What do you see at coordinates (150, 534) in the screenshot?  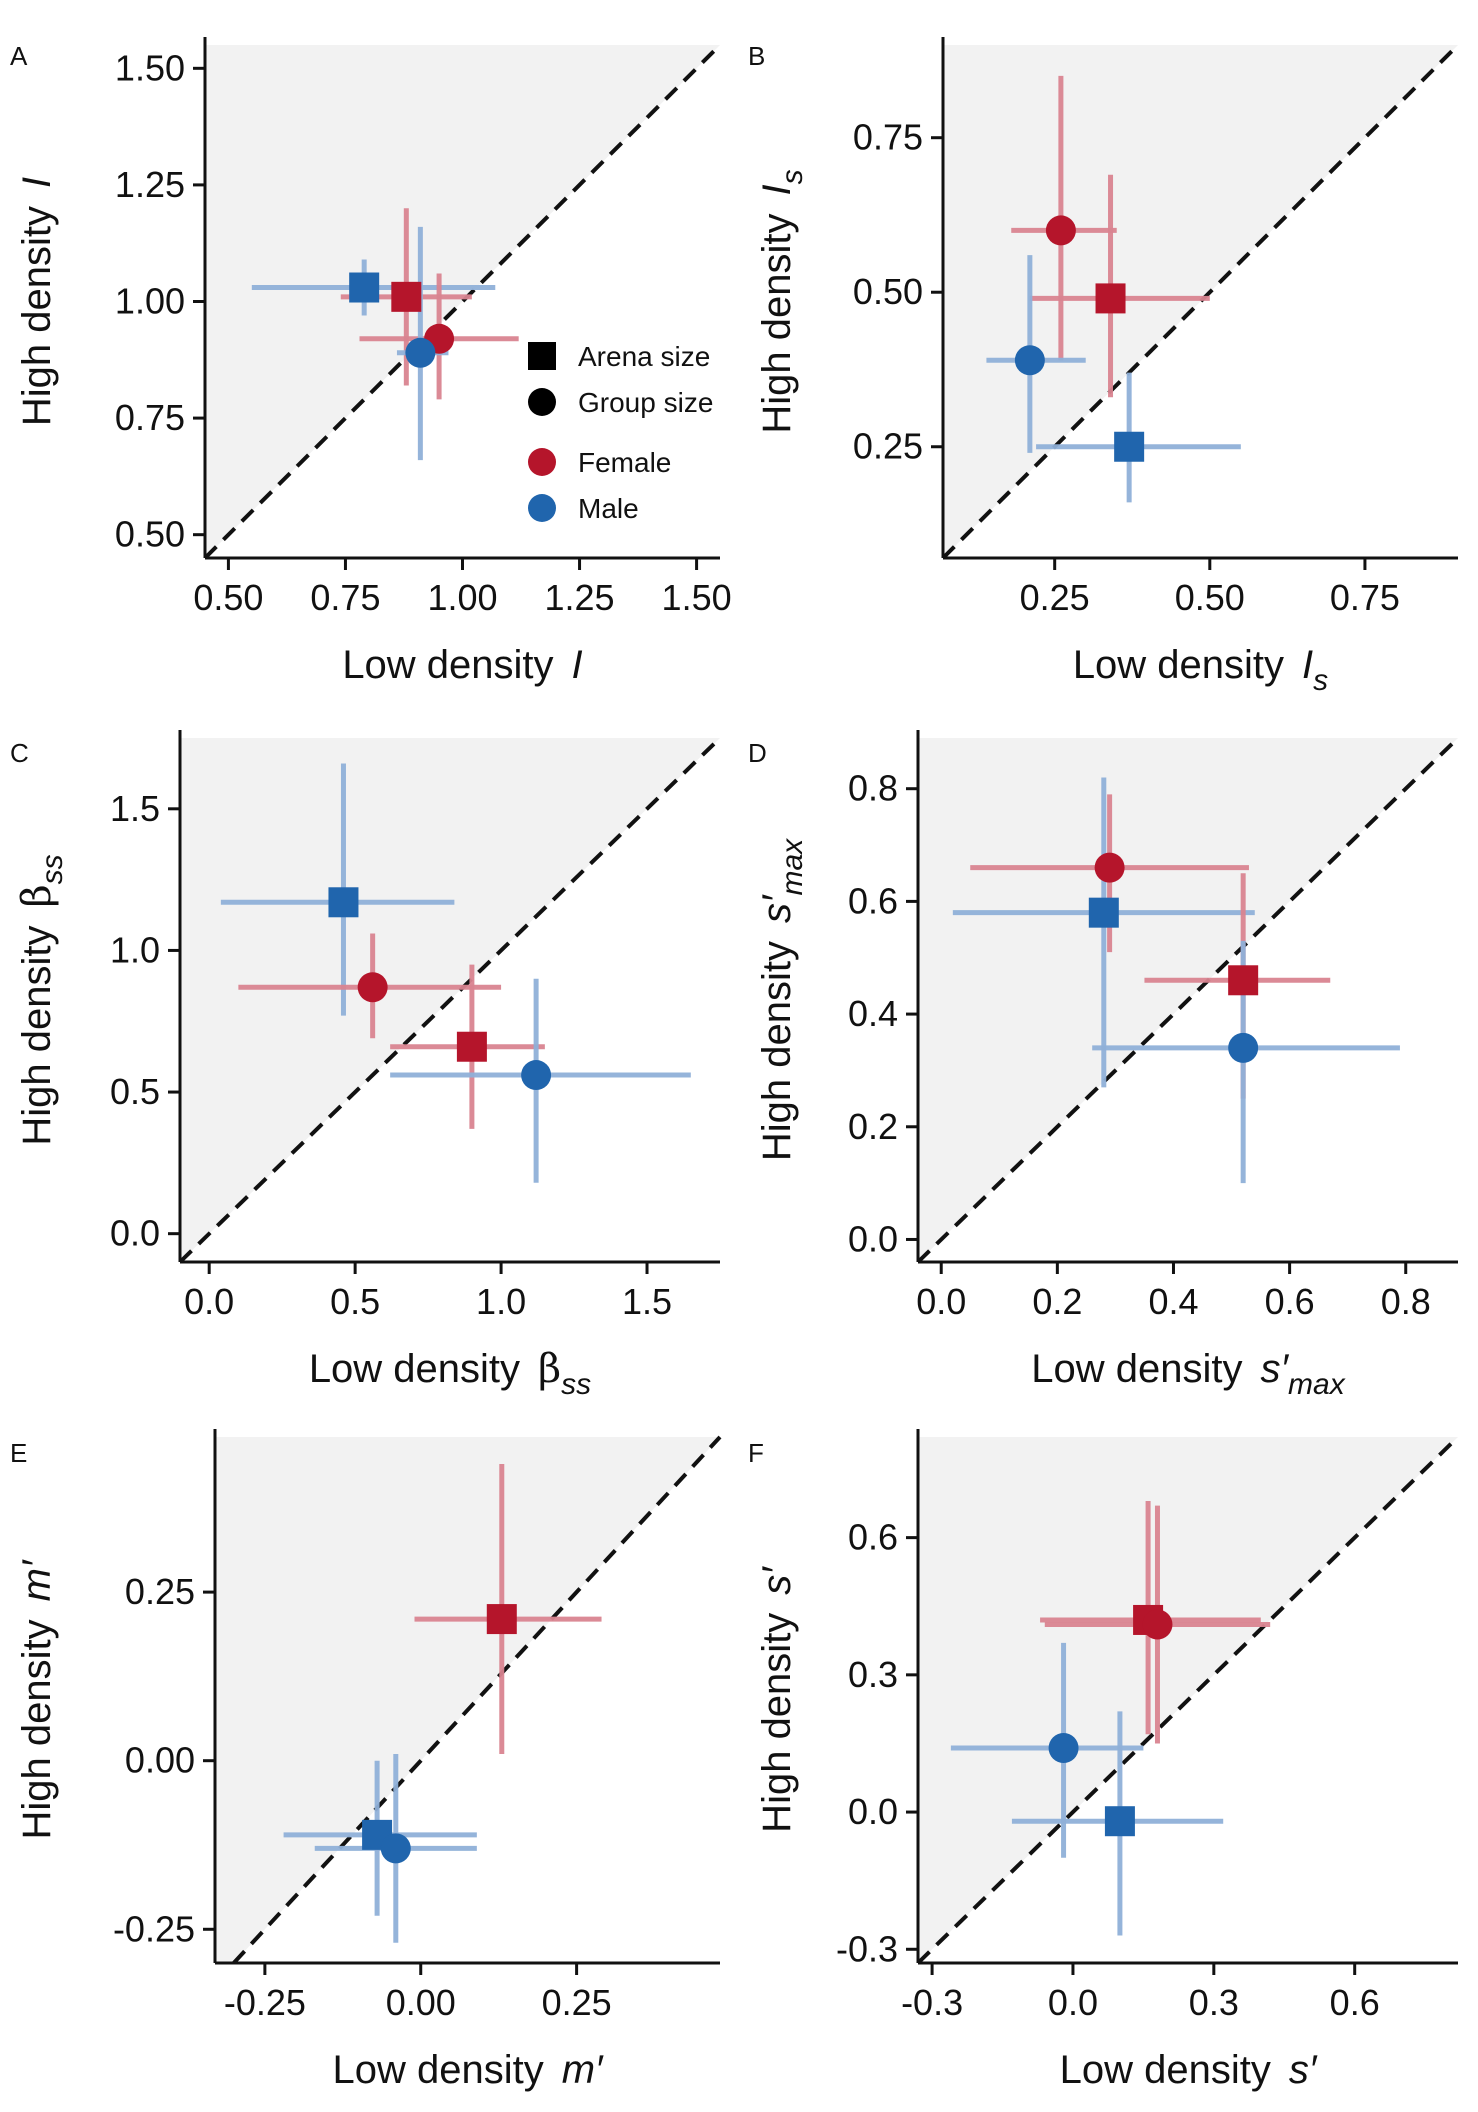 I see `y-tick-label: 0.50` at bounding box center [150, 534].